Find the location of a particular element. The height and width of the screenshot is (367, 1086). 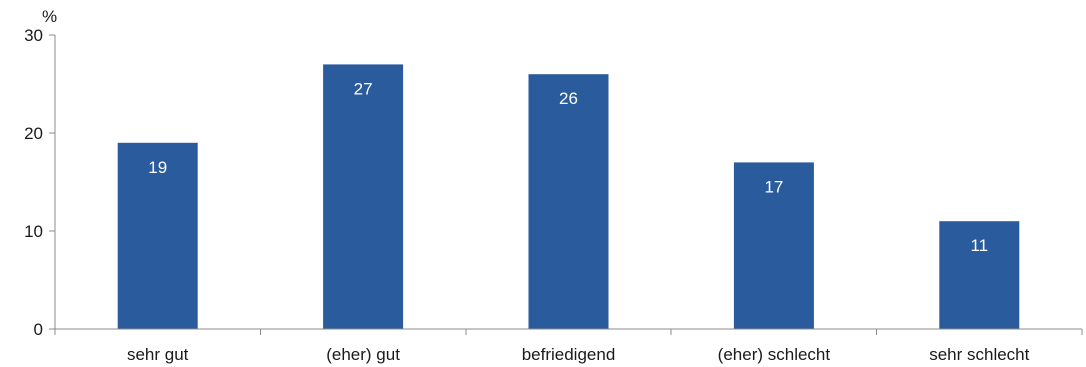

y-tick-label: 30 is located at coordinates (33, 35).